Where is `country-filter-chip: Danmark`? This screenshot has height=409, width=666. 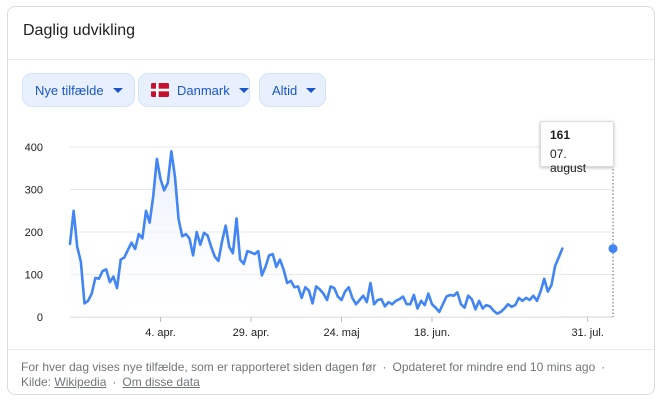 country-filter-chip: Danmark is located at coordinates (194, 90).